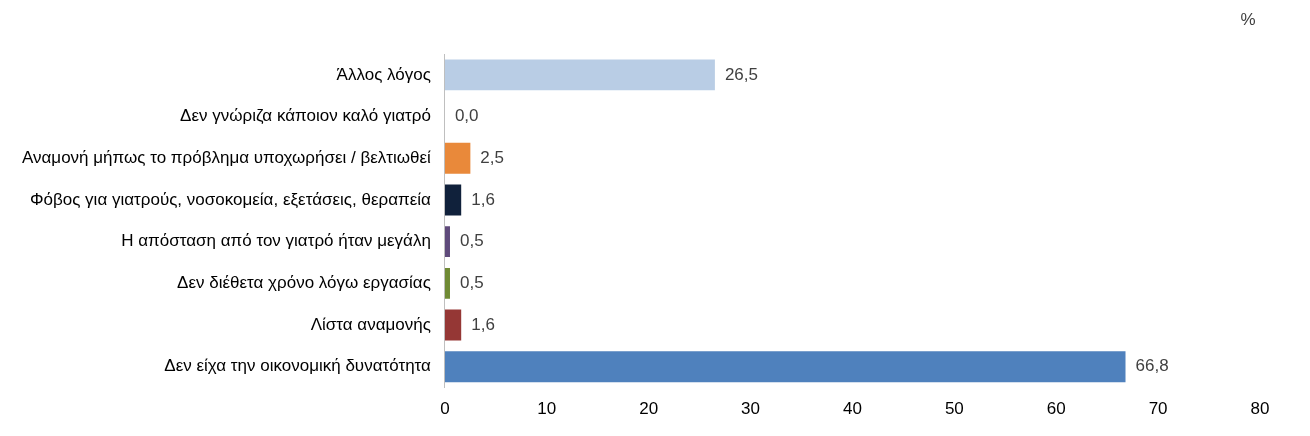  What do you see at coordinates (304, 283) in the screenshot?
I see `y-tick-label: Δεν διέθετα χρόνο λόγω εργασίας` at bounding box center [304, 283].